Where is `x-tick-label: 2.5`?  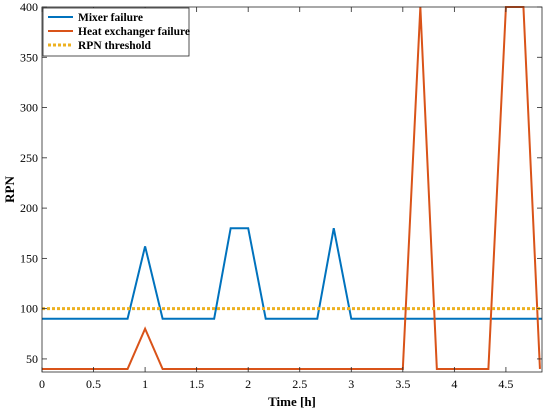
x-tick-label: 2.5 is located at coordinates (299, 384).